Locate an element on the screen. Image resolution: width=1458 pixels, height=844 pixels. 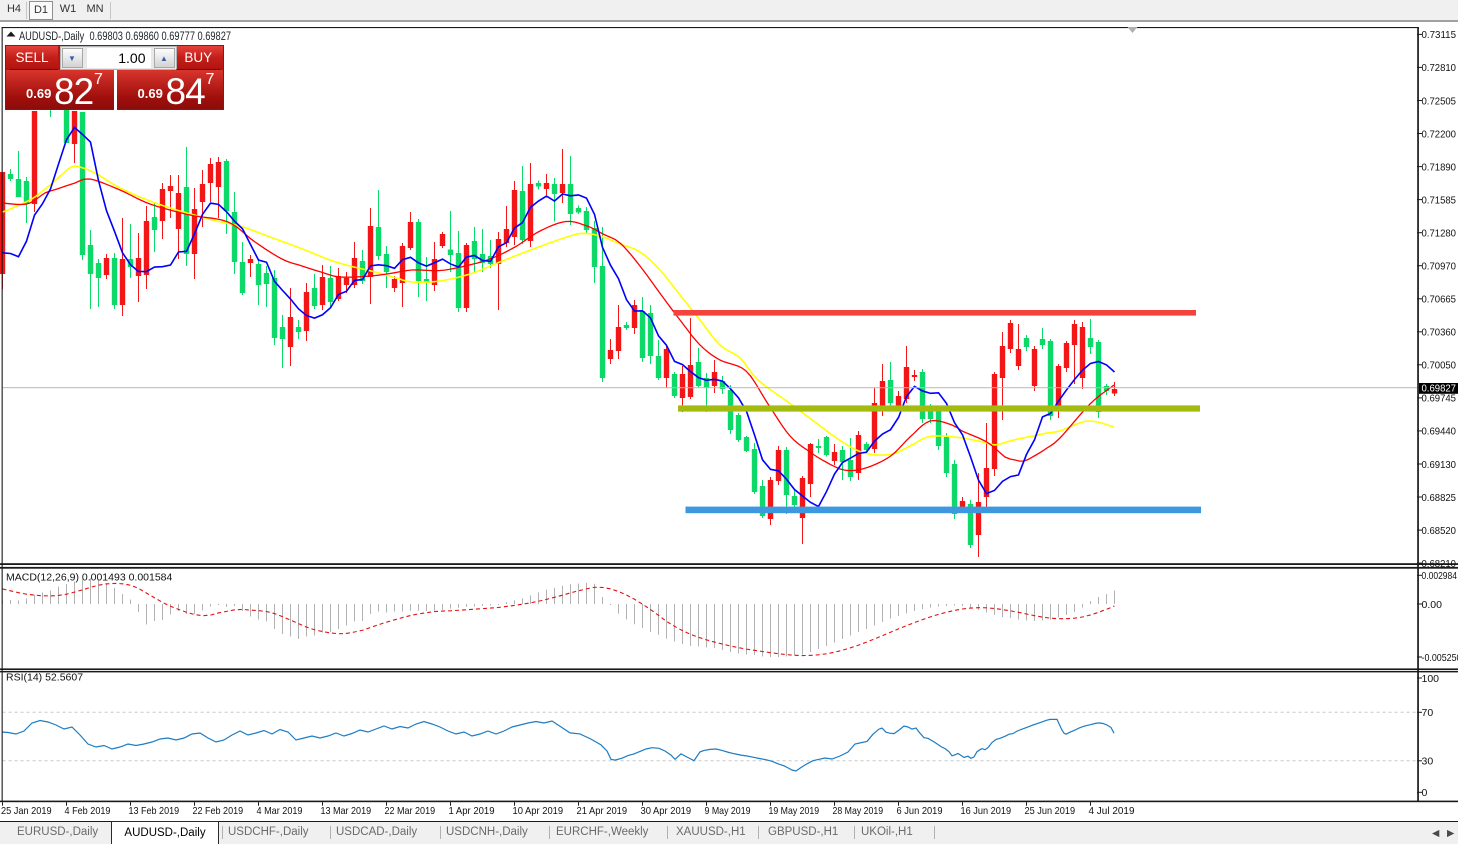
svg-text: 30 is located at coordinates (1428, 762).